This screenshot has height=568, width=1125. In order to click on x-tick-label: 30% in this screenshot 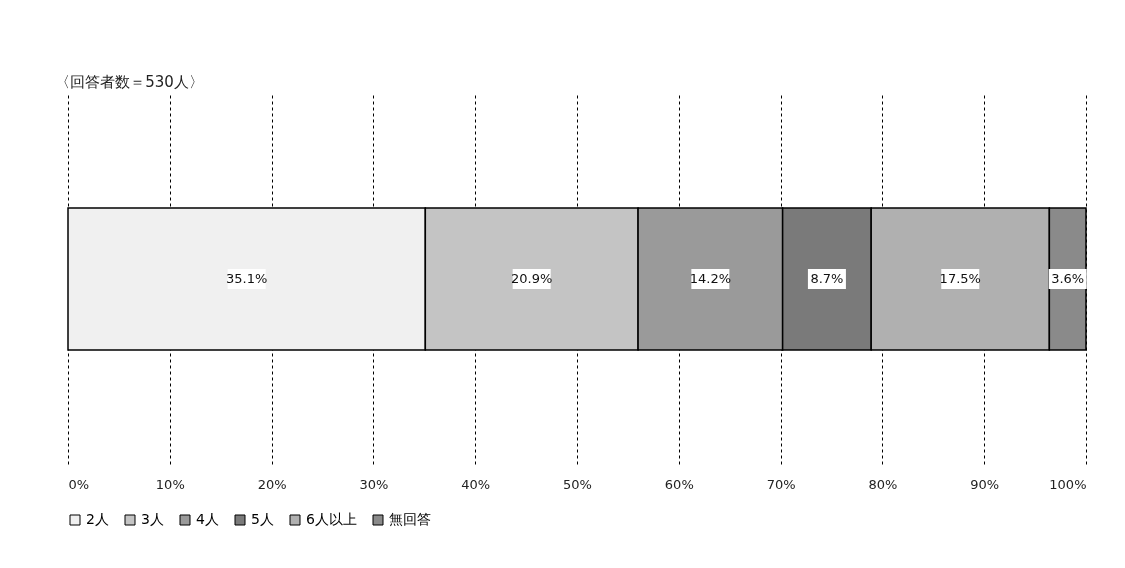, I will do `click(374, 484)`.